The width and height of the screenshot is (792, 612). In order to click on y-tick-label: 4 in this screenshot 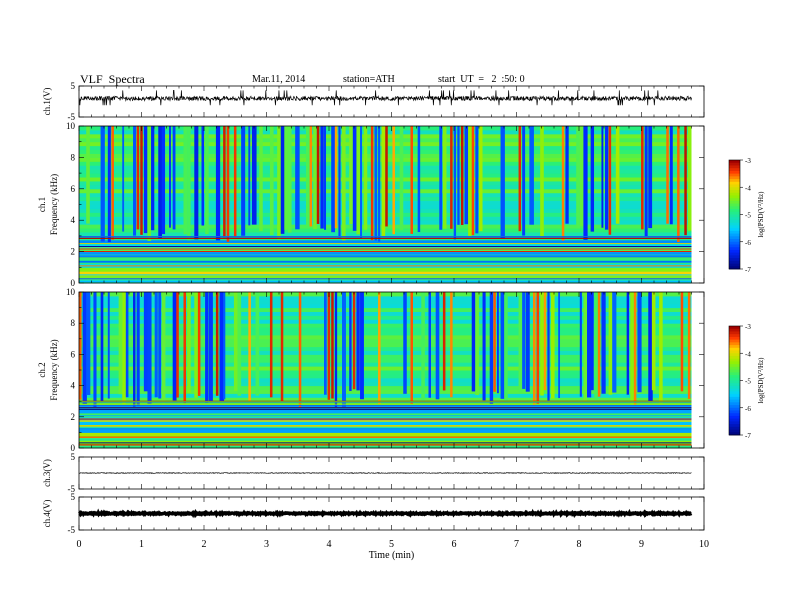, I will do `click(73, 220)`.